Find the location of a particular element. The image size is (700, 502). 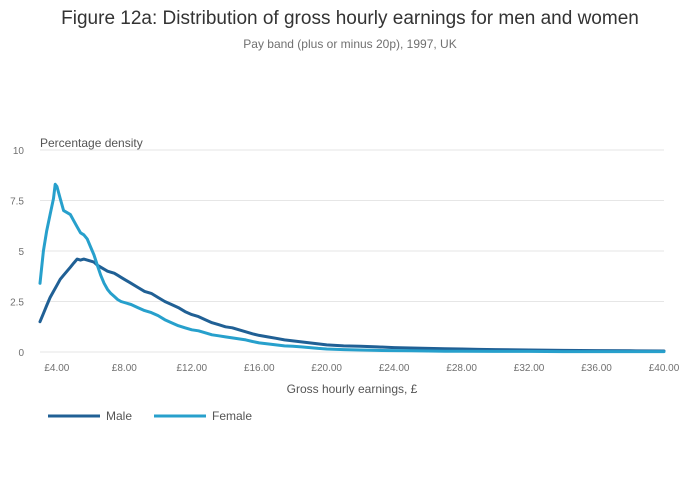

y-tick-label: 0 is located at coordinates (21, 353).